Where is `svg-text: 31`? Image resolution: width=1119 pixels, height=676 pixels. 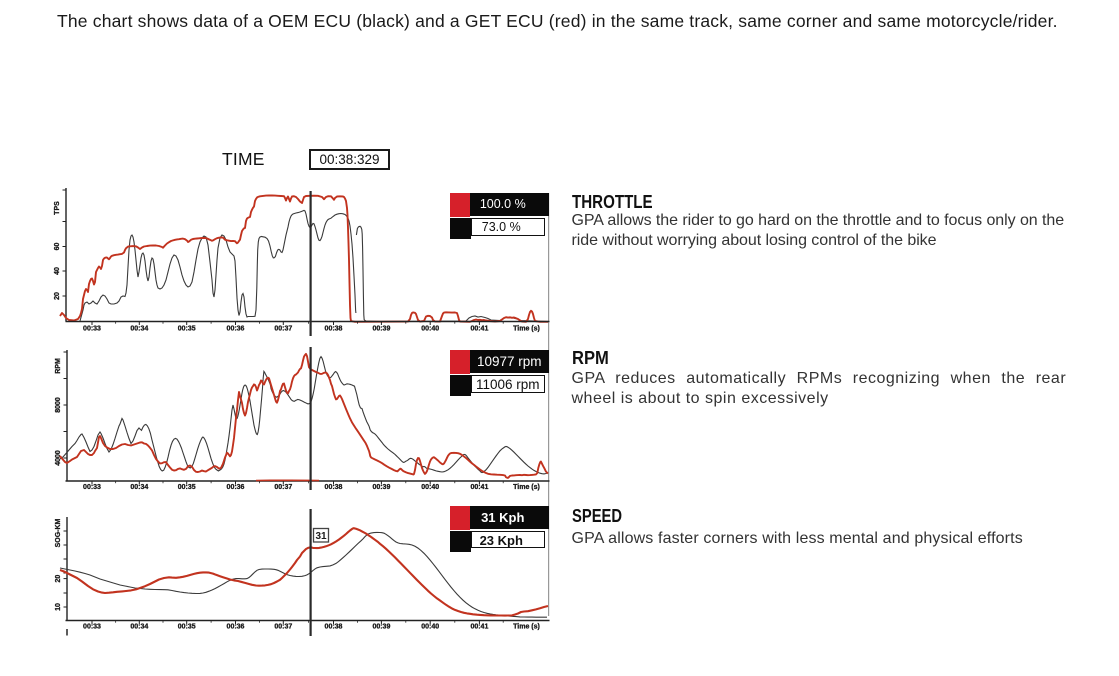
svg-text: 31 is located at coordinates (321, 536).